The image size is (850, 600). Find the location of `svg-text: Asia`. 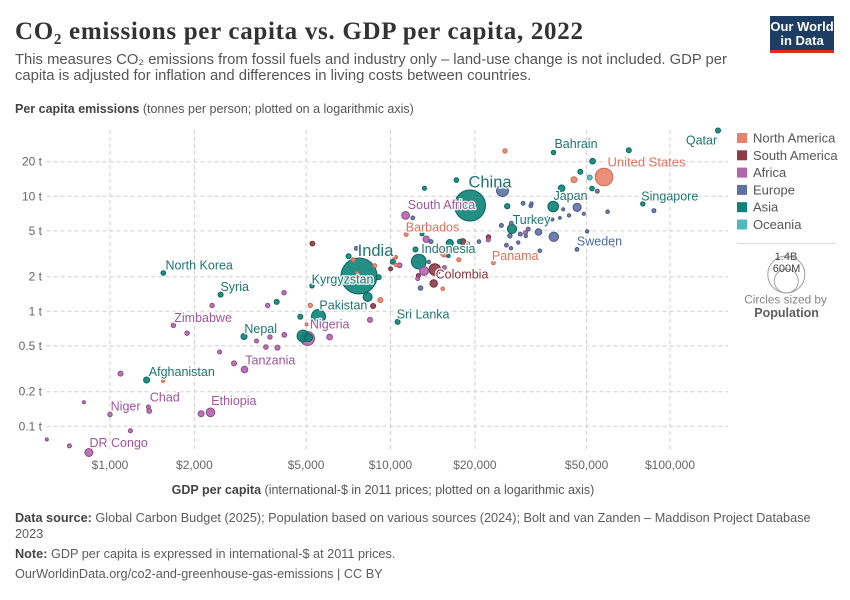

svg-text: Asia is located at coordinates (766, 207).